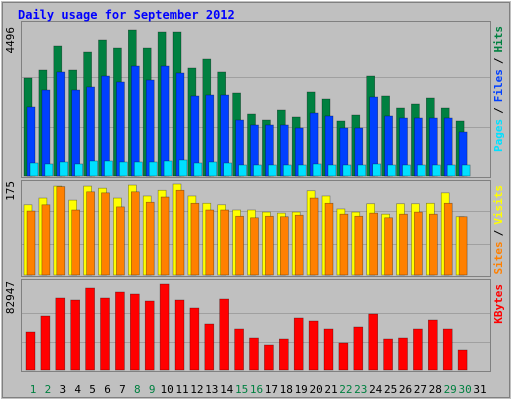 This screenshot has width=512, height=400. Describe the element at coordinates (498, 39) in the screenshot. I see `legend-entry: Hits` at that location.